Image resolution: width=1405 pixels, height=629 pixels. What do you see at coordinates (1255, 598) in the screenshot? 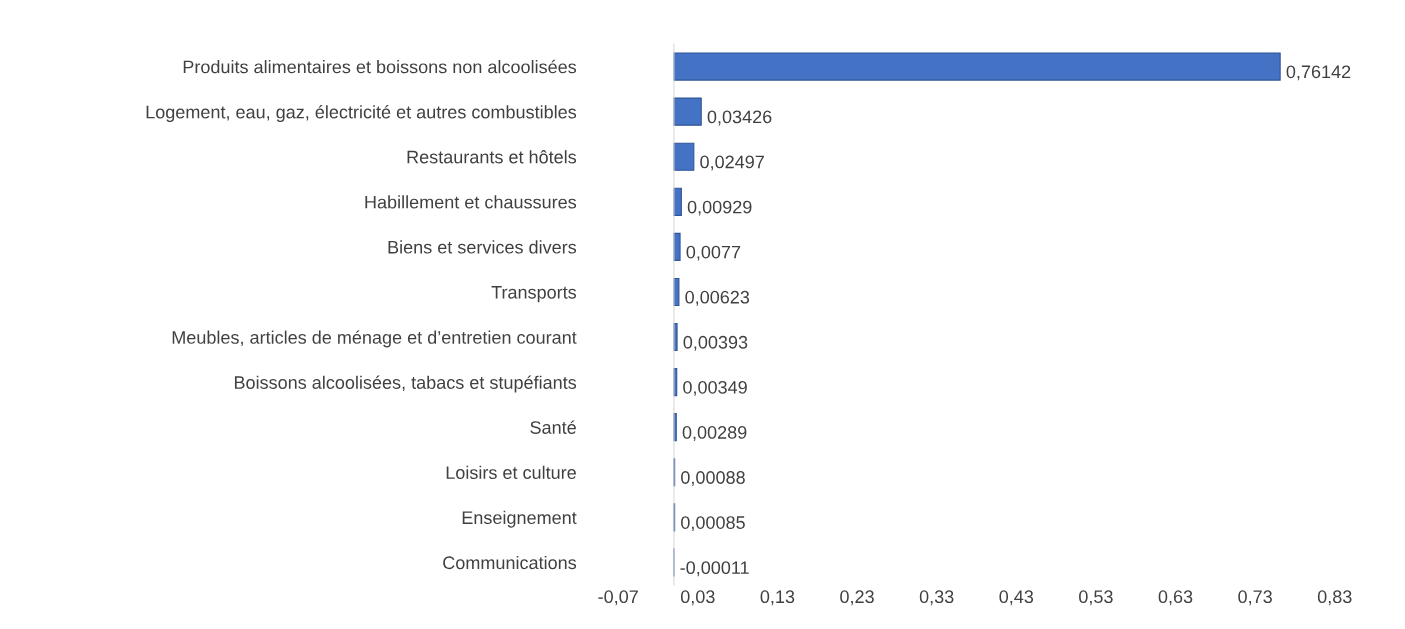
I see `x-tick-label: 0,73` at bounding box center [1255, 598].